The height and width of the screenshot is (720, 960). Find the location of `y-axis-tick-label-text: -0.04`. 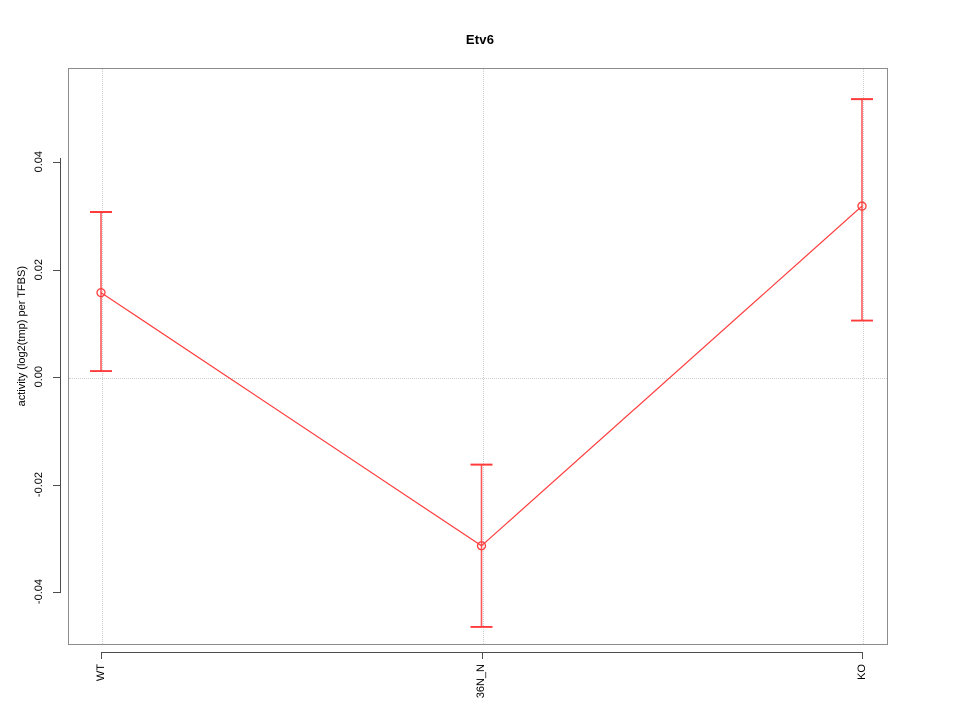

y-axis-tick-label-text: -0.04 is located at coordinates (38, 592).